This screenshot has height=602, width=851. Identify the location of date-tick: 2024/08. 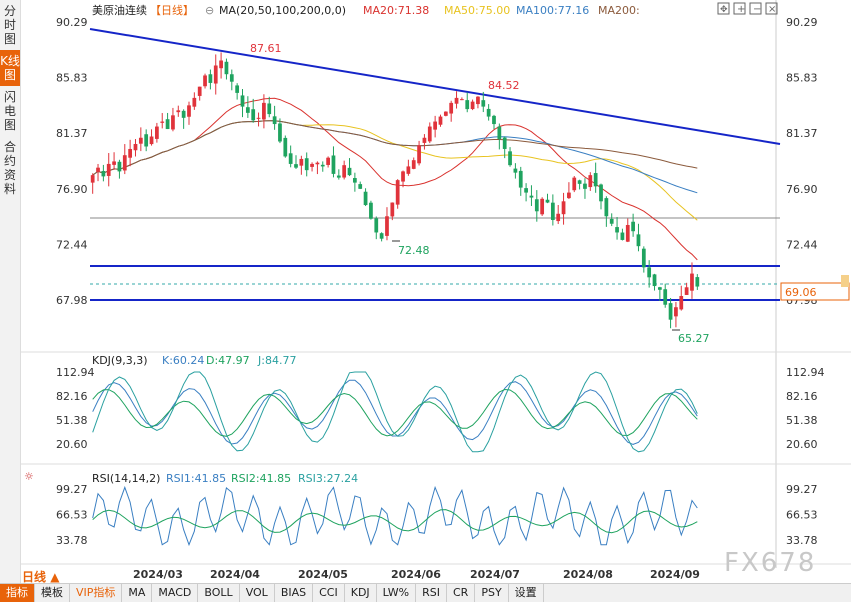
(588, 574).